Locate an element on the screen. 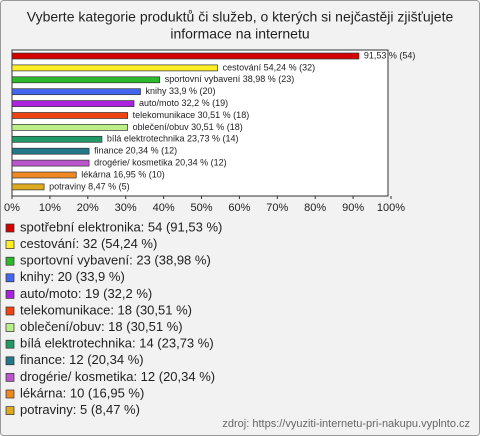 The width and height of the screenshot is (480, 436). legend-label: auto/moto: 19 (32,2 %) is located at coordinates (86, 293).